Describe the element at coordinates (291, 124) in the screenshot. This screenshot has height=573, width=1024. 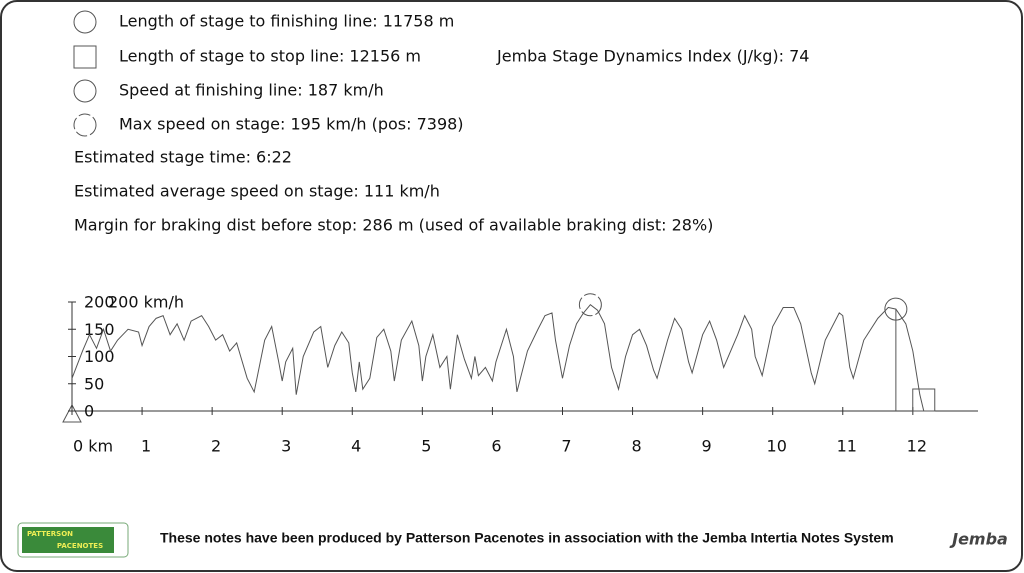
I see `info-line: Max speed on stage: 195 km/h (pos: 7398)` at that location.